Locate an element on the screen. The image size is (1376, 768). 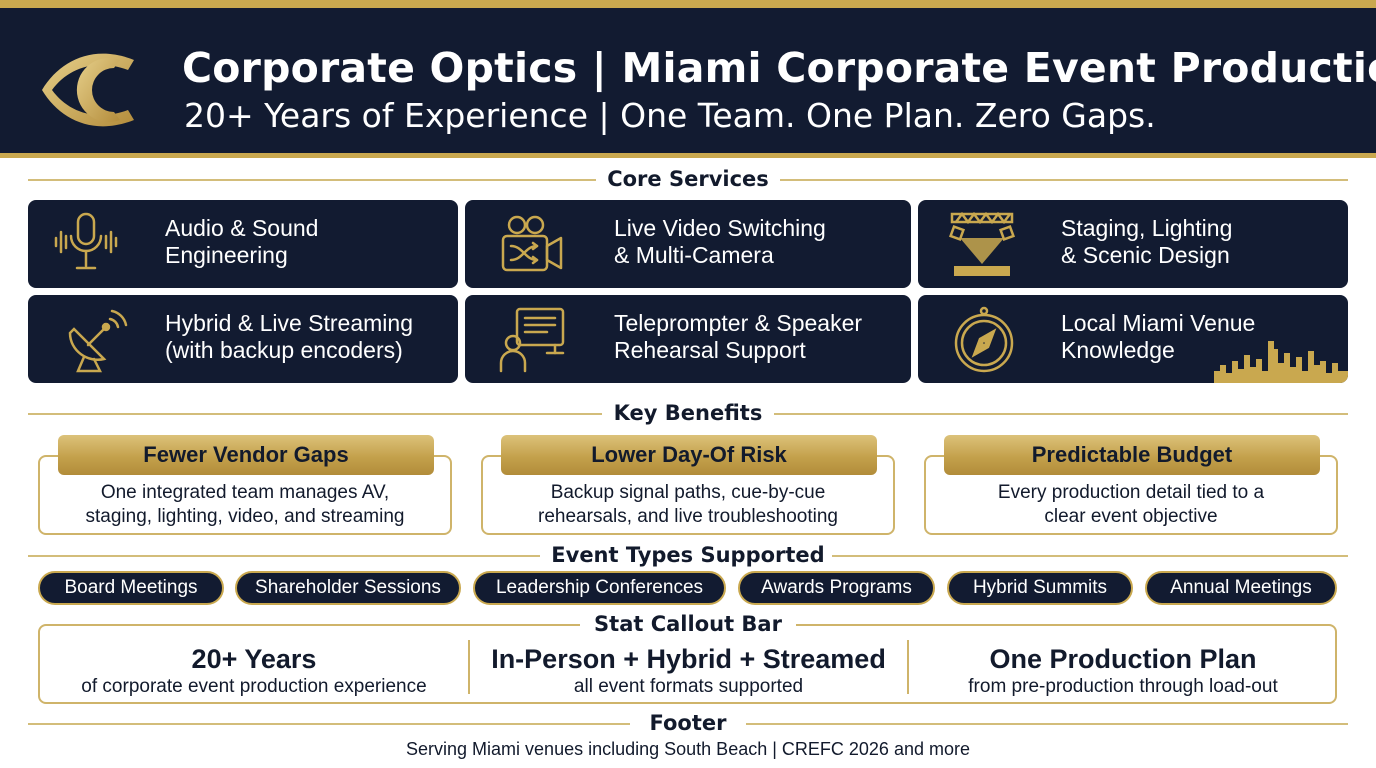
event-type-pill: Awards Programs is located at coordinates (836, 588).